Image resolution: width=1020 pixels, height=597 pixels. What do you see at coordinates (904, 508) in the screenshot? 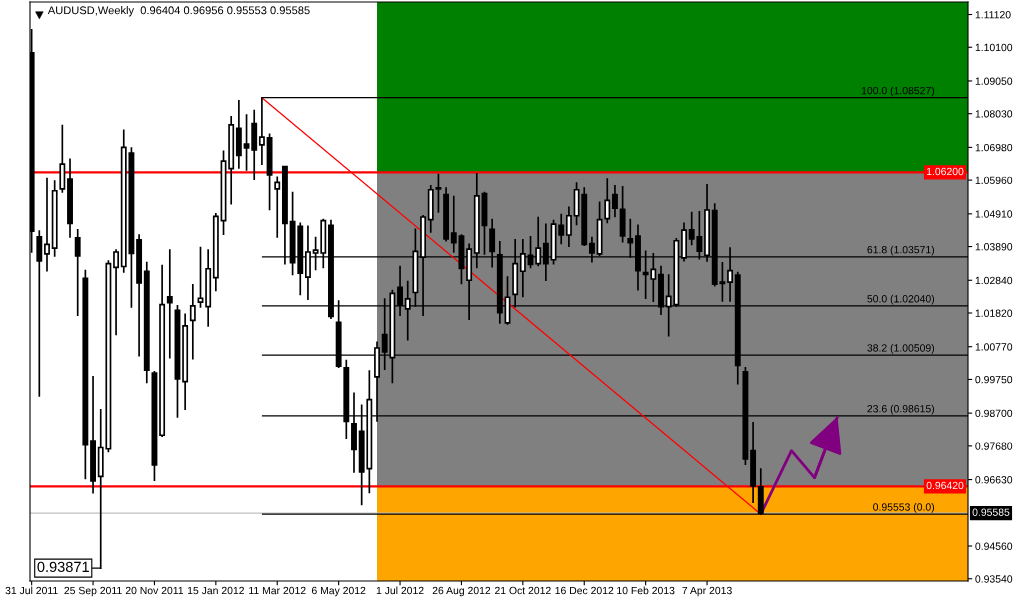
I see `series-label: 0.95553 (0.0)` at bounding box center [904, 508].